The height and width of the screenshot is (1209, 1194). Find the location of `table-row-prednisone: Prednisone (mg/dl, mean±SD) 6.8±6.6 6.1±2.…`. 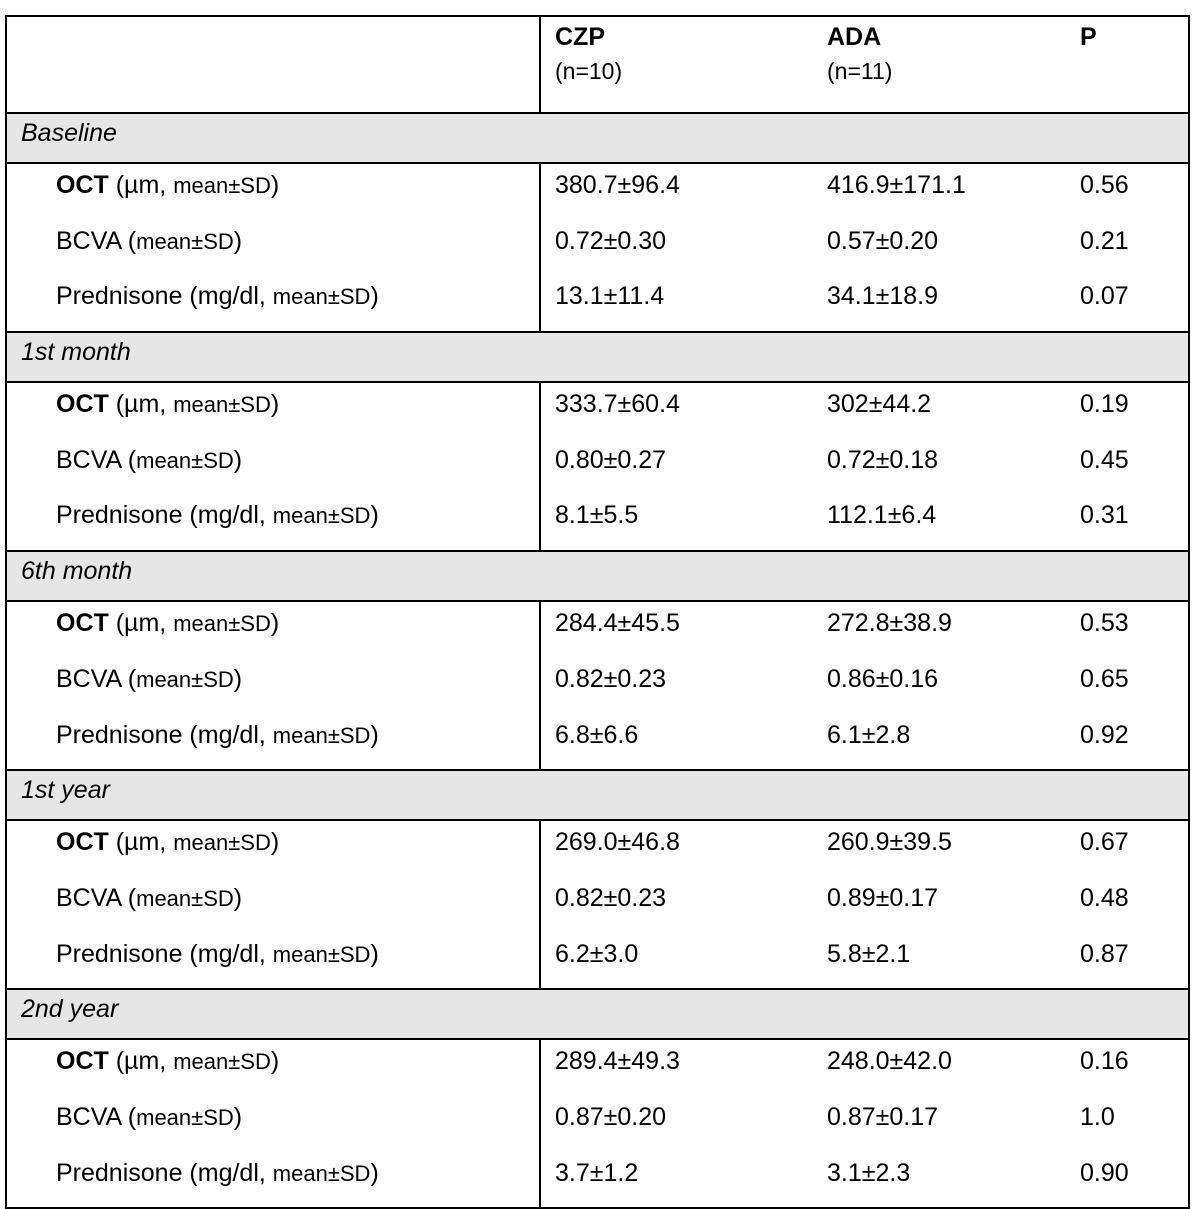

table-row-prednisone: Prednisone (mg/dl, mean±SD) 6.8±6.6 6.1±2.… is located at coordinates (597, 742).